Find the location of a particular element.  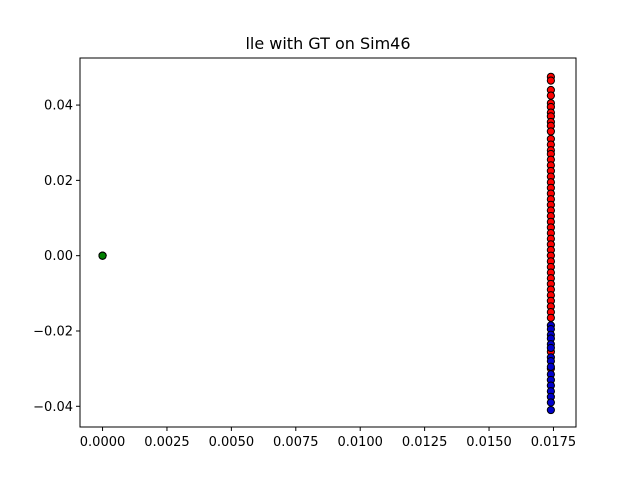

x-tick-label: 0.0025 is located at coordinates (167, 442).